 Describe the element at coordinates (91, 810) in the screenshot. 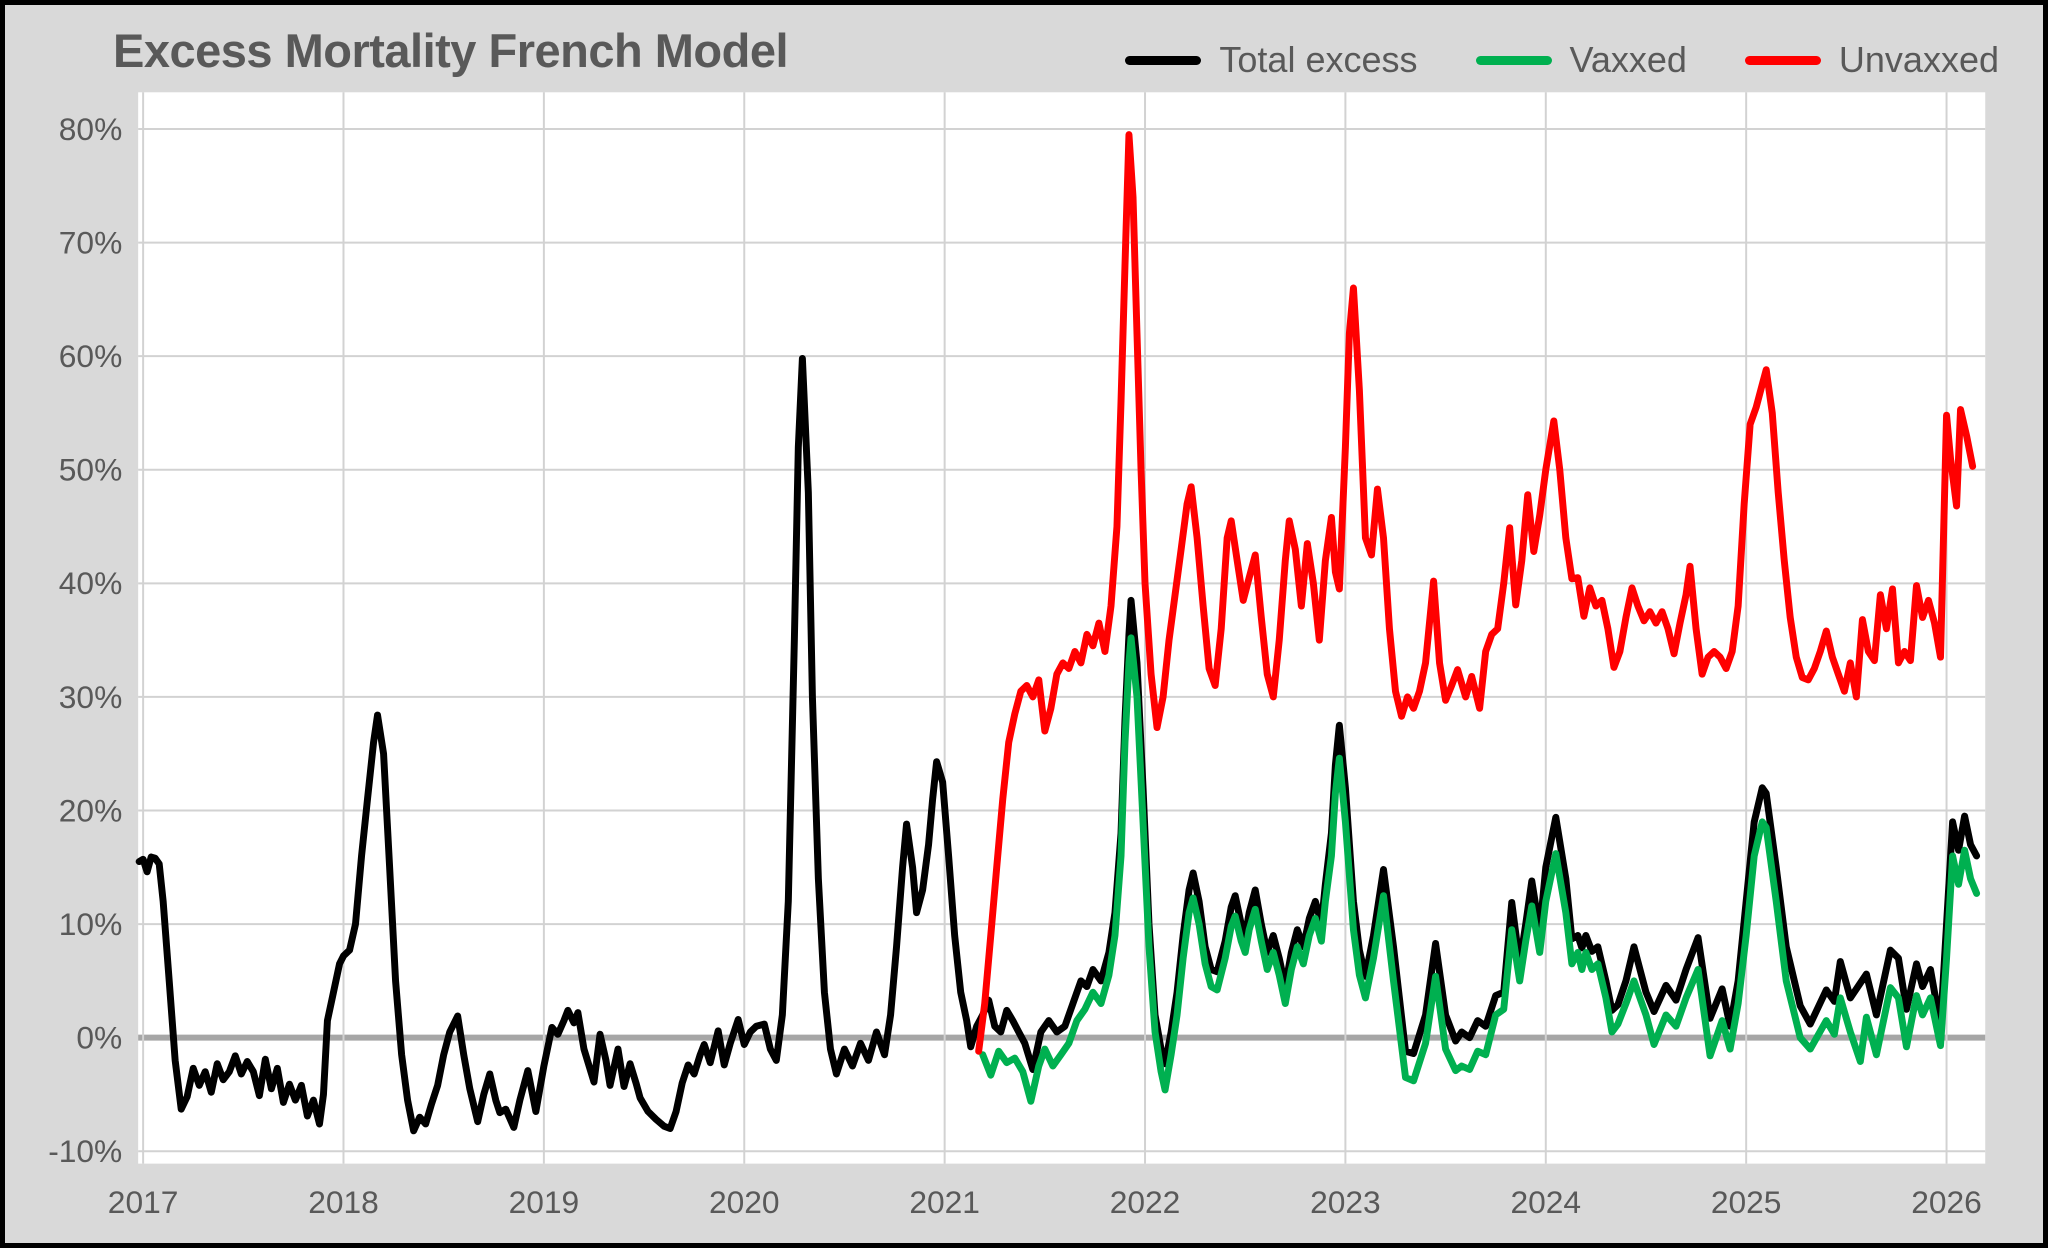

I see `y-tick-label: 20%` at that location.